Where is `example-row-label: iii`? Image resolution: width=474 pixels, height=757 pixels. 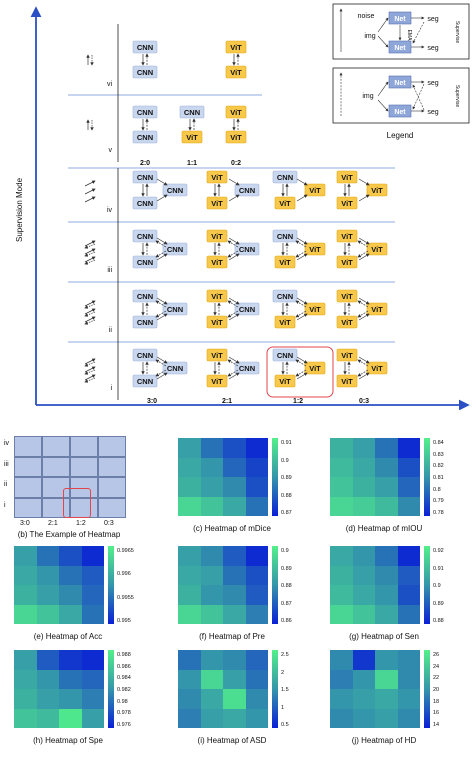 example-row-label: iii is located at coordinates (6, 464).